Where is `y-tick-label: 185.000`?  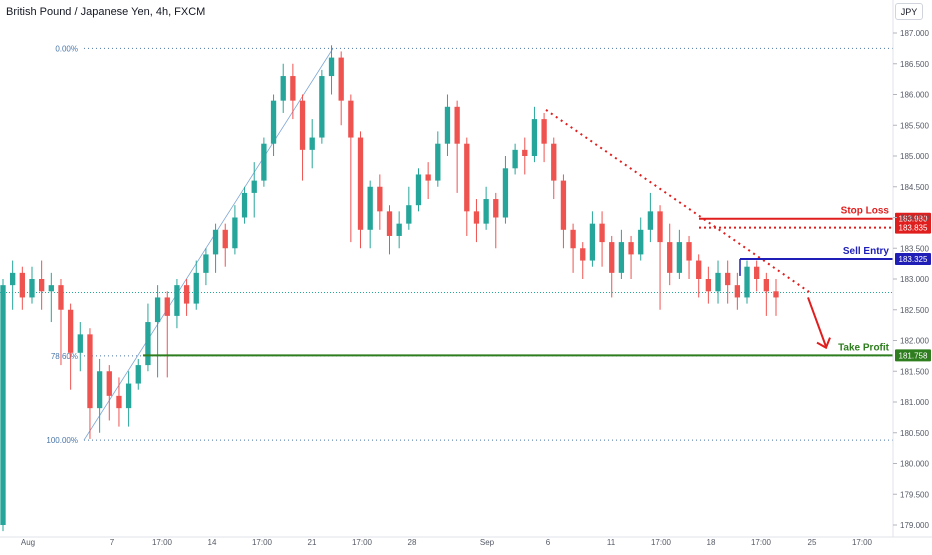
y-tick-label: 185.000 is located at coordinates (914, 156).